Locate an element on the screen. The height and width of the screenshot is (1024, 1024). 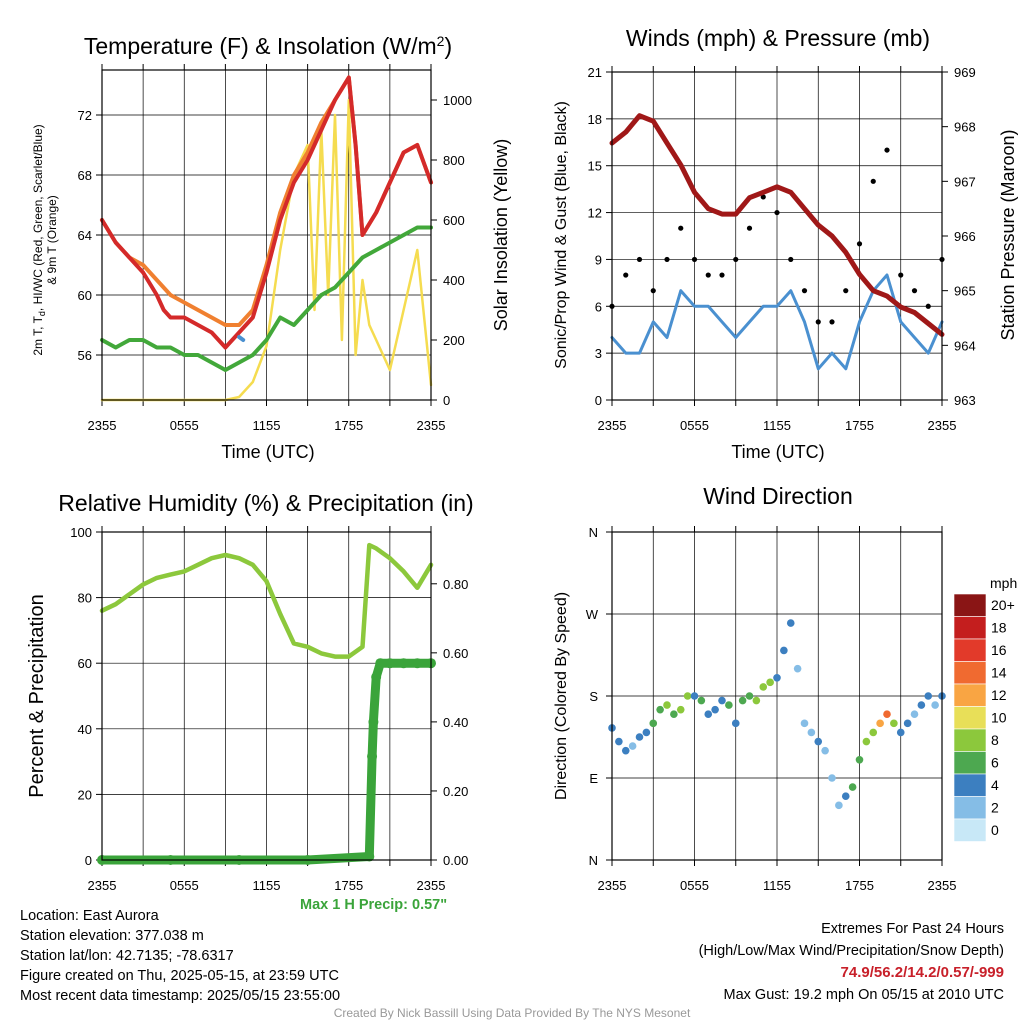
temperature-title: Temperature (F) & Insolation (W/m2) is located at coordinates (268, 46).